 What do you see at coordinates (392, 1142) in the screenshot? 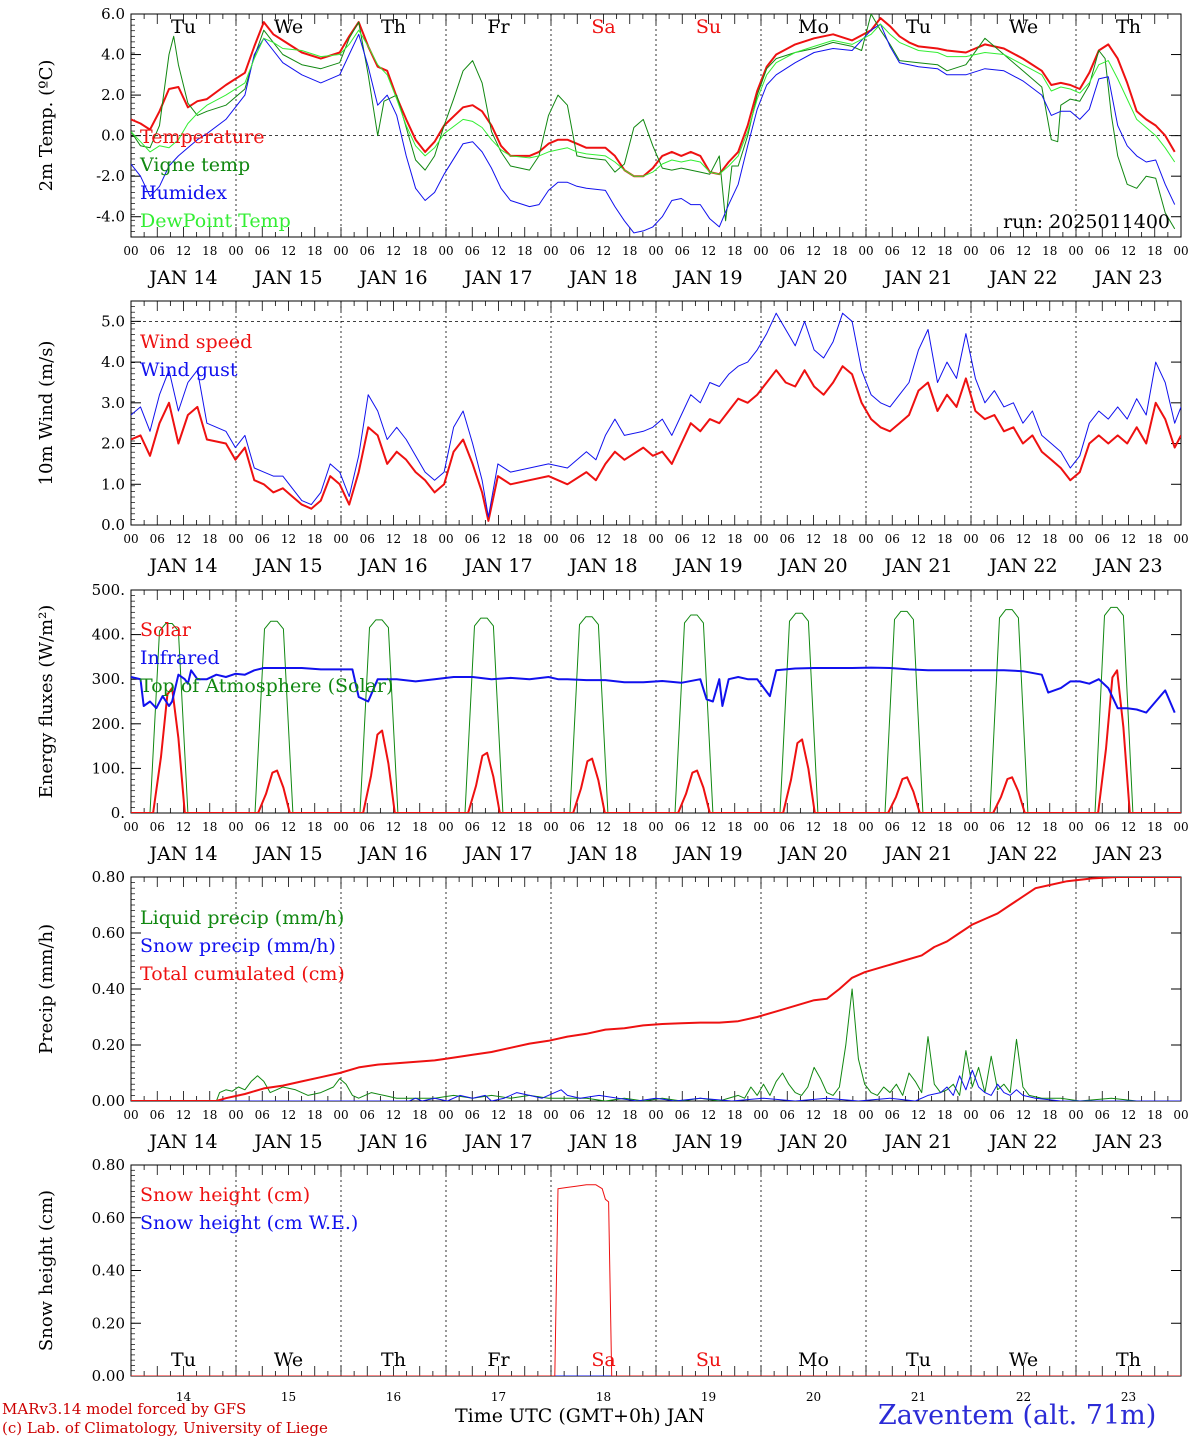
I see `x-day-label: JAN 16` at bounding box center [392, 1142].